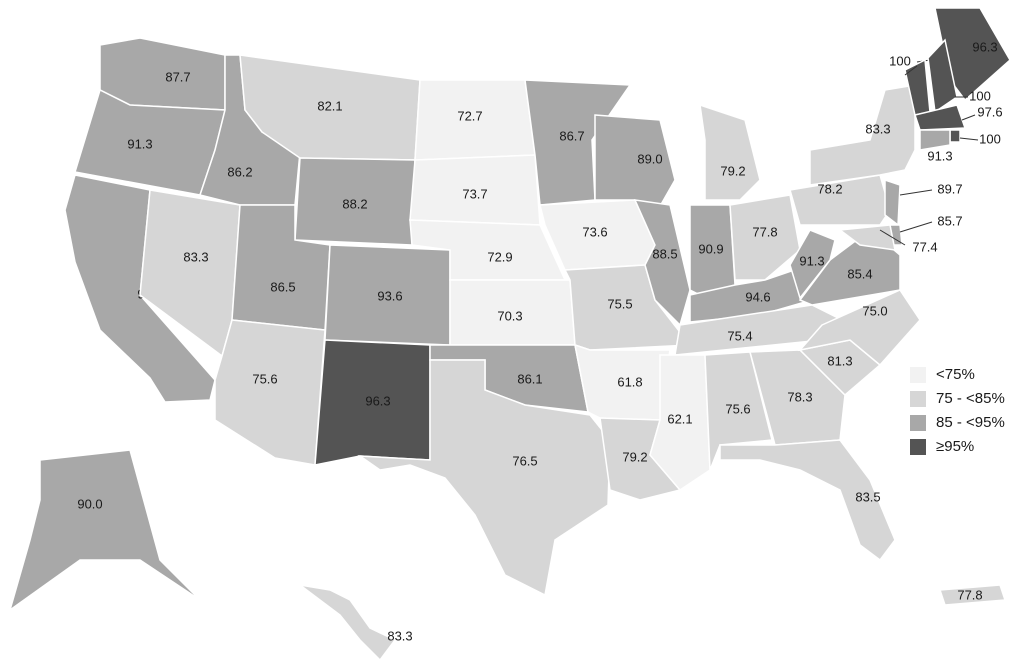 Image resolution: width=1030 pixels, height=666 pixels. Describe the element at coordinates (739, 335) in the screenshot. I see `value-label: 75.4` at that location.